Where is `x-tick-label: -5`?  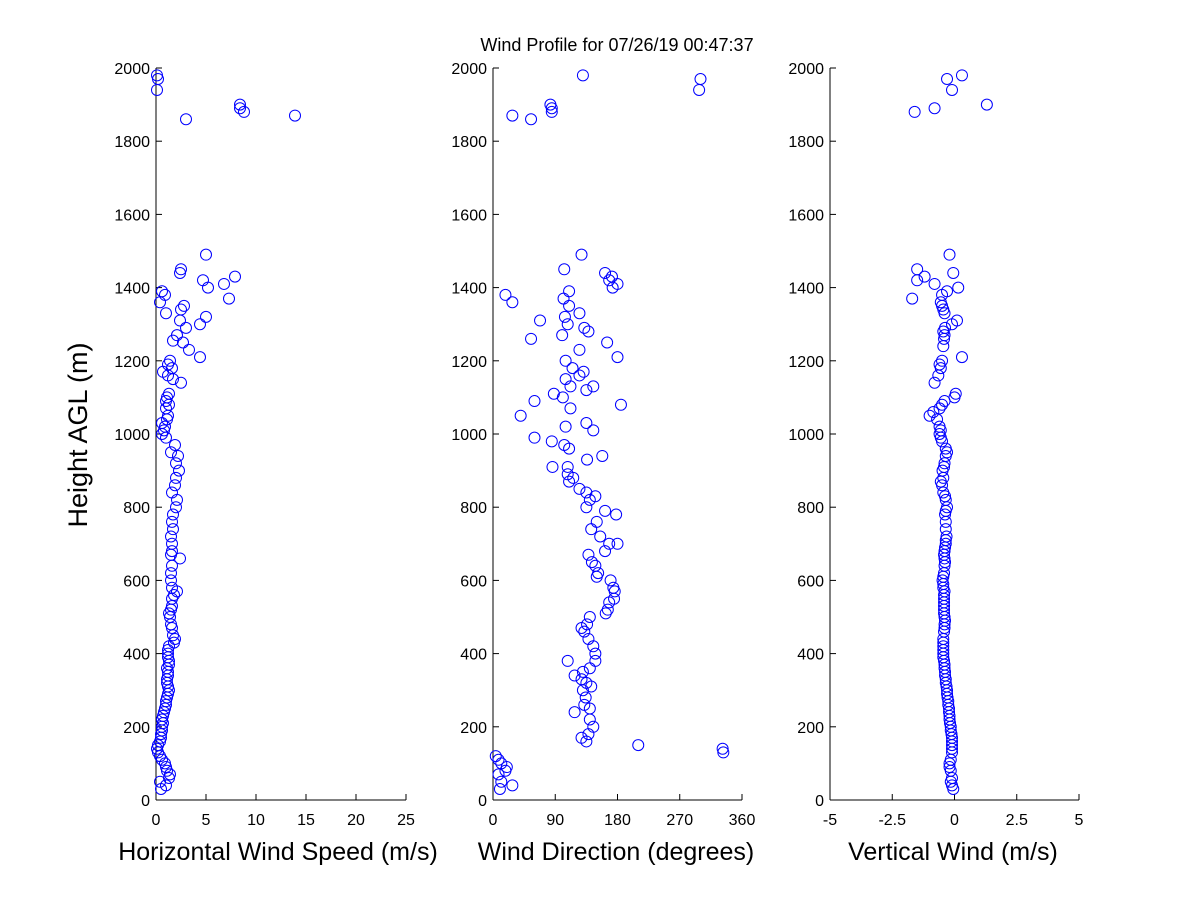
x-tick-label: -5 is located at coordinates (830, 820).